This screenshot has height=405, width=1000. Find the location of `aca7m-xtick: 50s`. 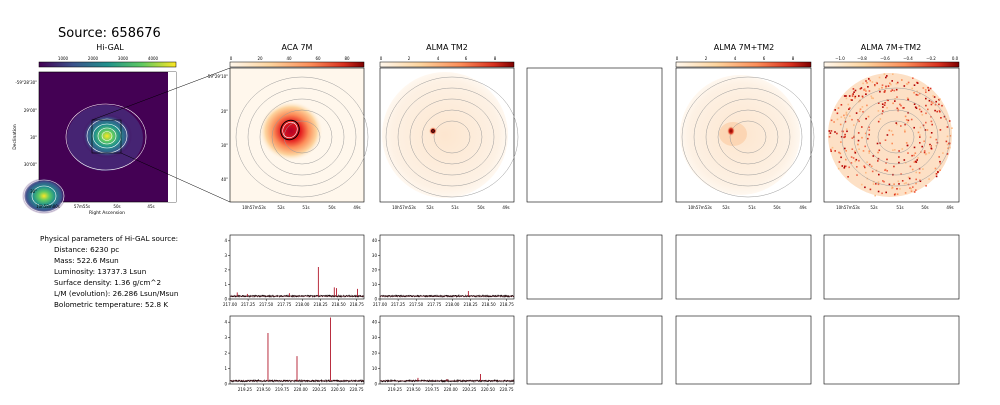

aca7m-xtick: 50s is located at coordinates (331, 207).